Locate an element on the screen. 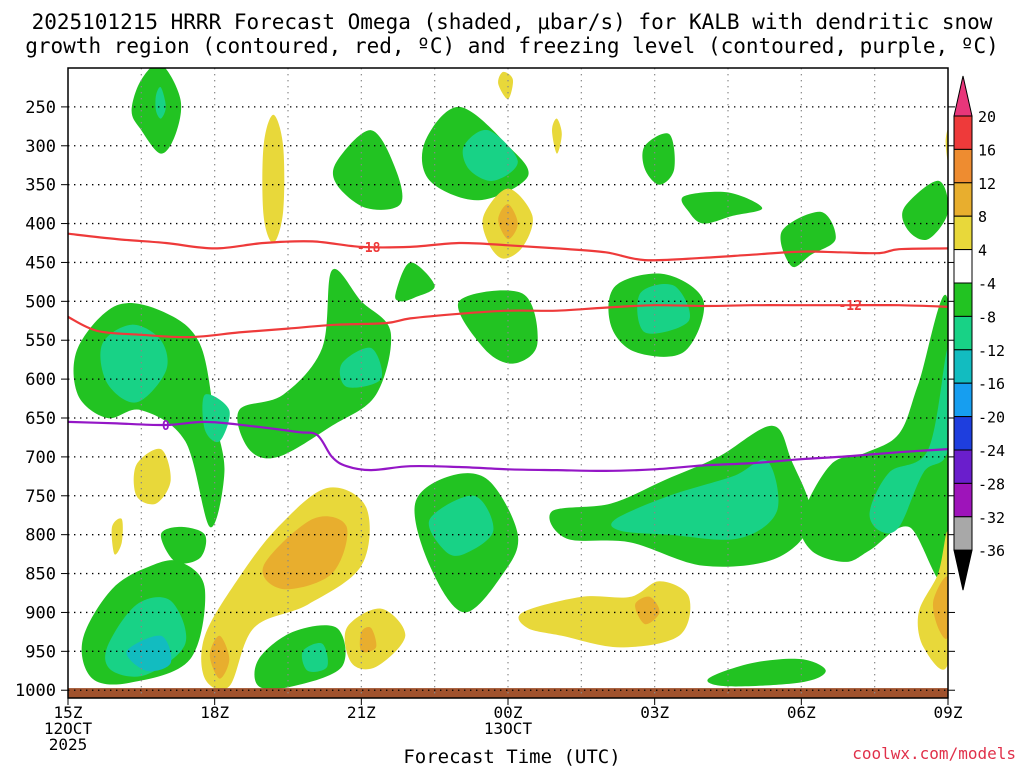 This screenshot has width=1024, height=768. y-tick-label: 450 is located at coordinates (40, 263).